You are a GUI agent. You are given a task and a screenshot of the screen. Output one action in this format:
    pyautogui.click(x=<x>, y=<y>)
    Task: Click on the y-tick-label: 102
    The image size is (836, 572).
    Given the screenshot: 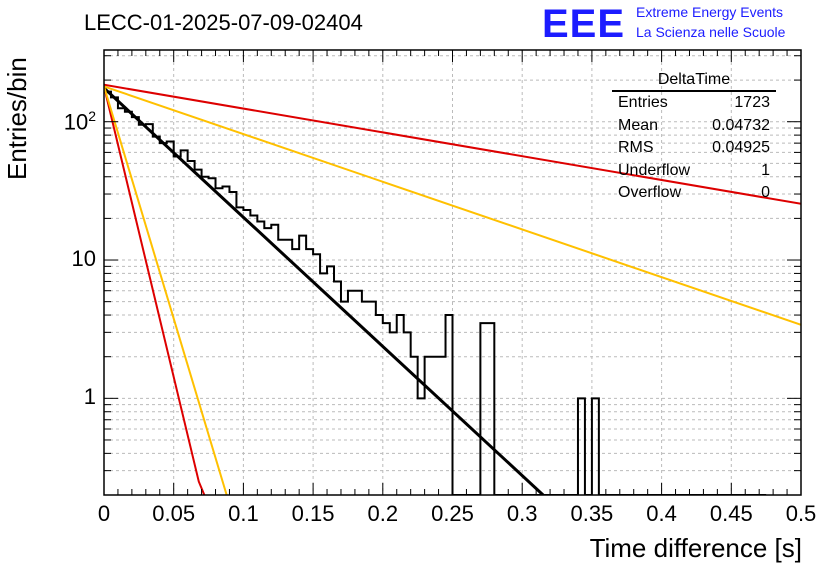 What is the action you would take?
    pyautogui.click(x=79, y=121)
    